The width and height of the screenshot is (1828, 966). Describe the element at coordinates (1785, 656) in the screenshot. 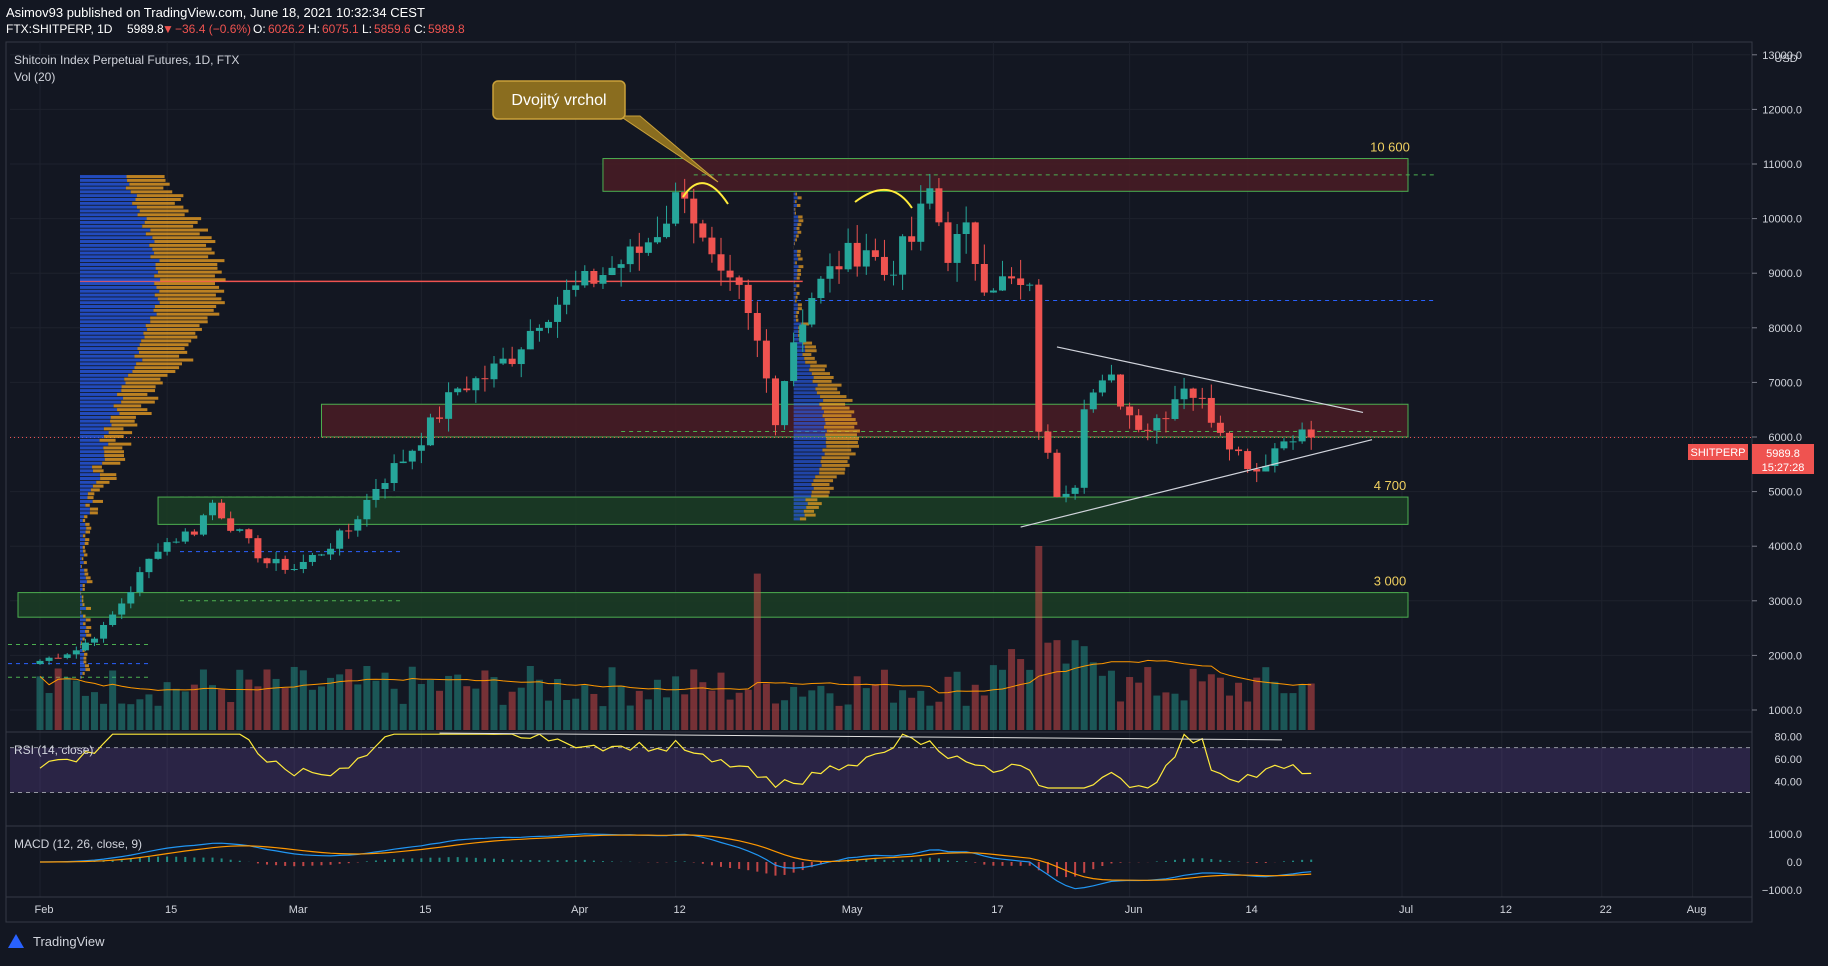

I see `price-tick-label: 2000.0` at that location.